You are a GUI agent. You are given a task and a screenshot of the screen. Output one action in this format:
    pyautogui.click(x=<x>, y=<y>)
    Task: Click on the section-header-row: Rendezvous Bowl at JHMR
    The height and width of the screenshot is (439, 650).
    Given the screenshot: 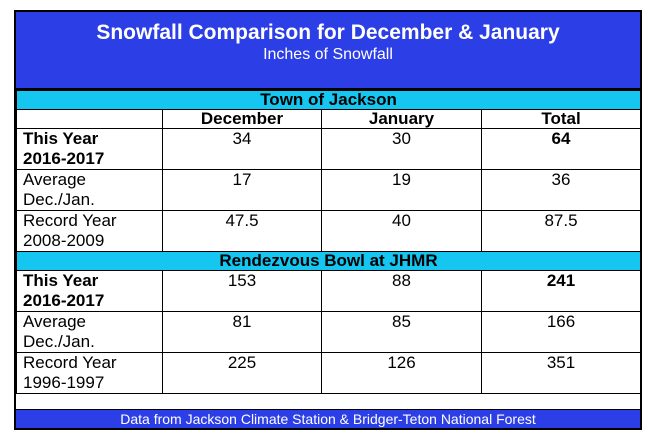 What is the action you would take?
    pyautogui.click(x=328, y=261)
    